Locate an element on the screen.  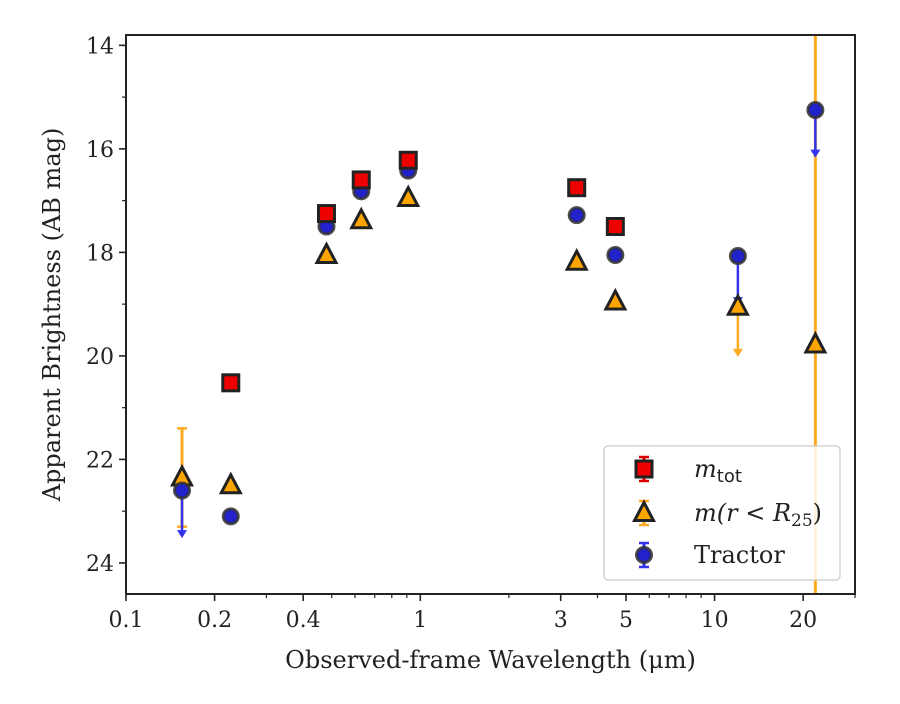
legend-label-aperture: m(r < R25) is located at coordinates (758, 515).